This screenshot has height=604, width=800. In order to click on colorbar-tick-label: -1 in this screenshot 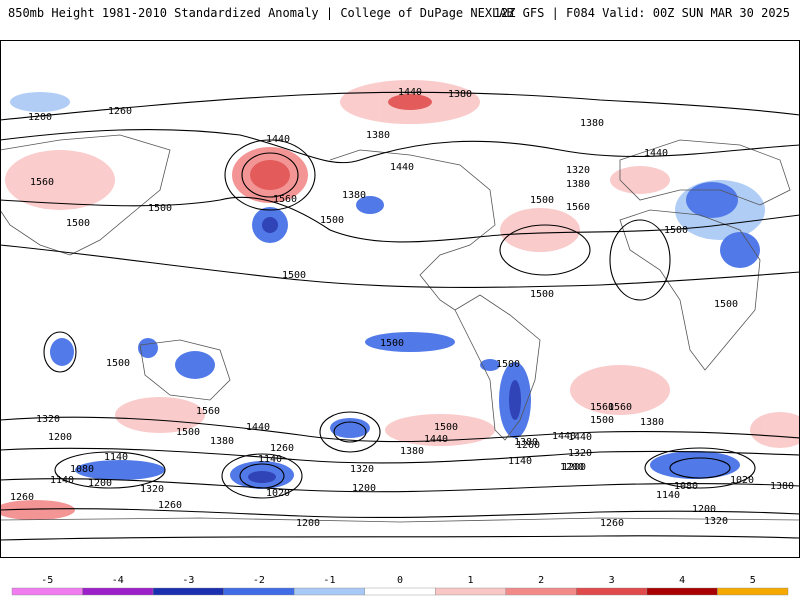, I will do `click(329, 580)`.